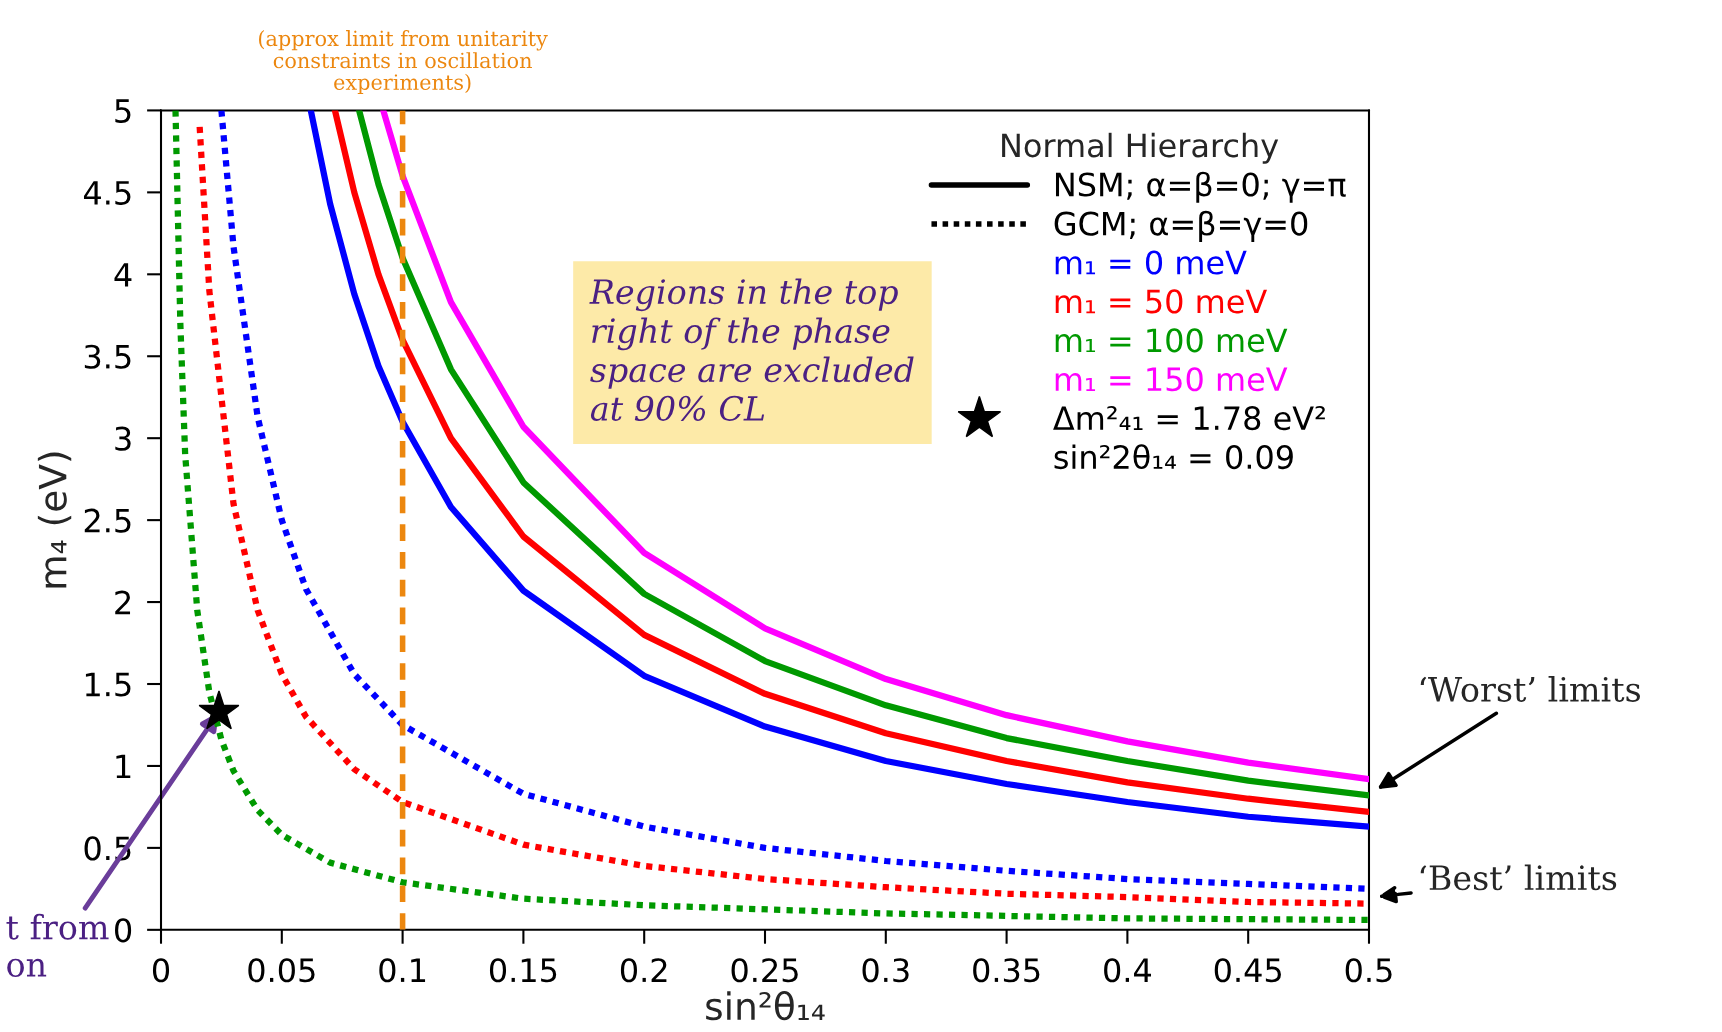  Describe the element at coordinates (1151, 262) in the screenshot. I see `text: m₁ = 0 meV` at that location.